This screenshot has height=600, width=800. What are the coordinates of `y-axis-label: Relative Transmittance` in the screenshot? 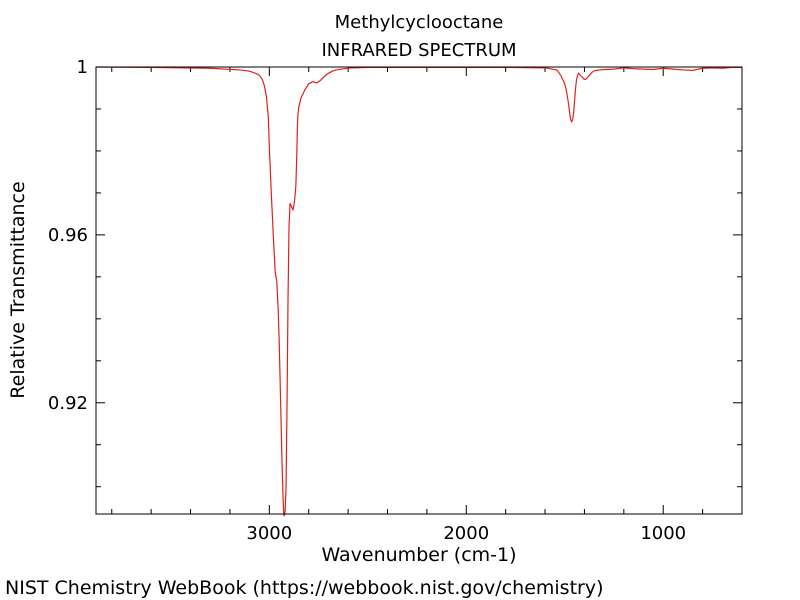 It's located at (18, 289).